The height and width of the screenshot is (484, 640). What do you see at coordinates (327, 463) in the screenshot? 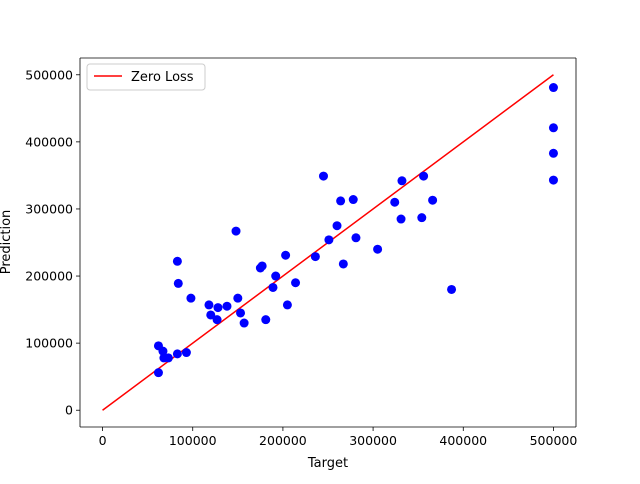
I see `x-axis-label: Target` at bounding box center [327, 463].